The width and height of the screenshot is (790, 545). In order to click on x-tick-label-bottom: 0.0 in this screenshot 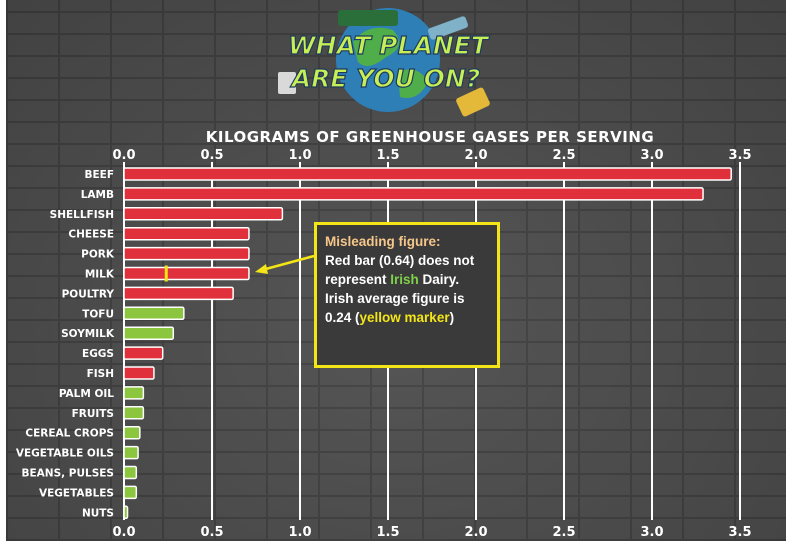, I will do `click(123, 532)`.